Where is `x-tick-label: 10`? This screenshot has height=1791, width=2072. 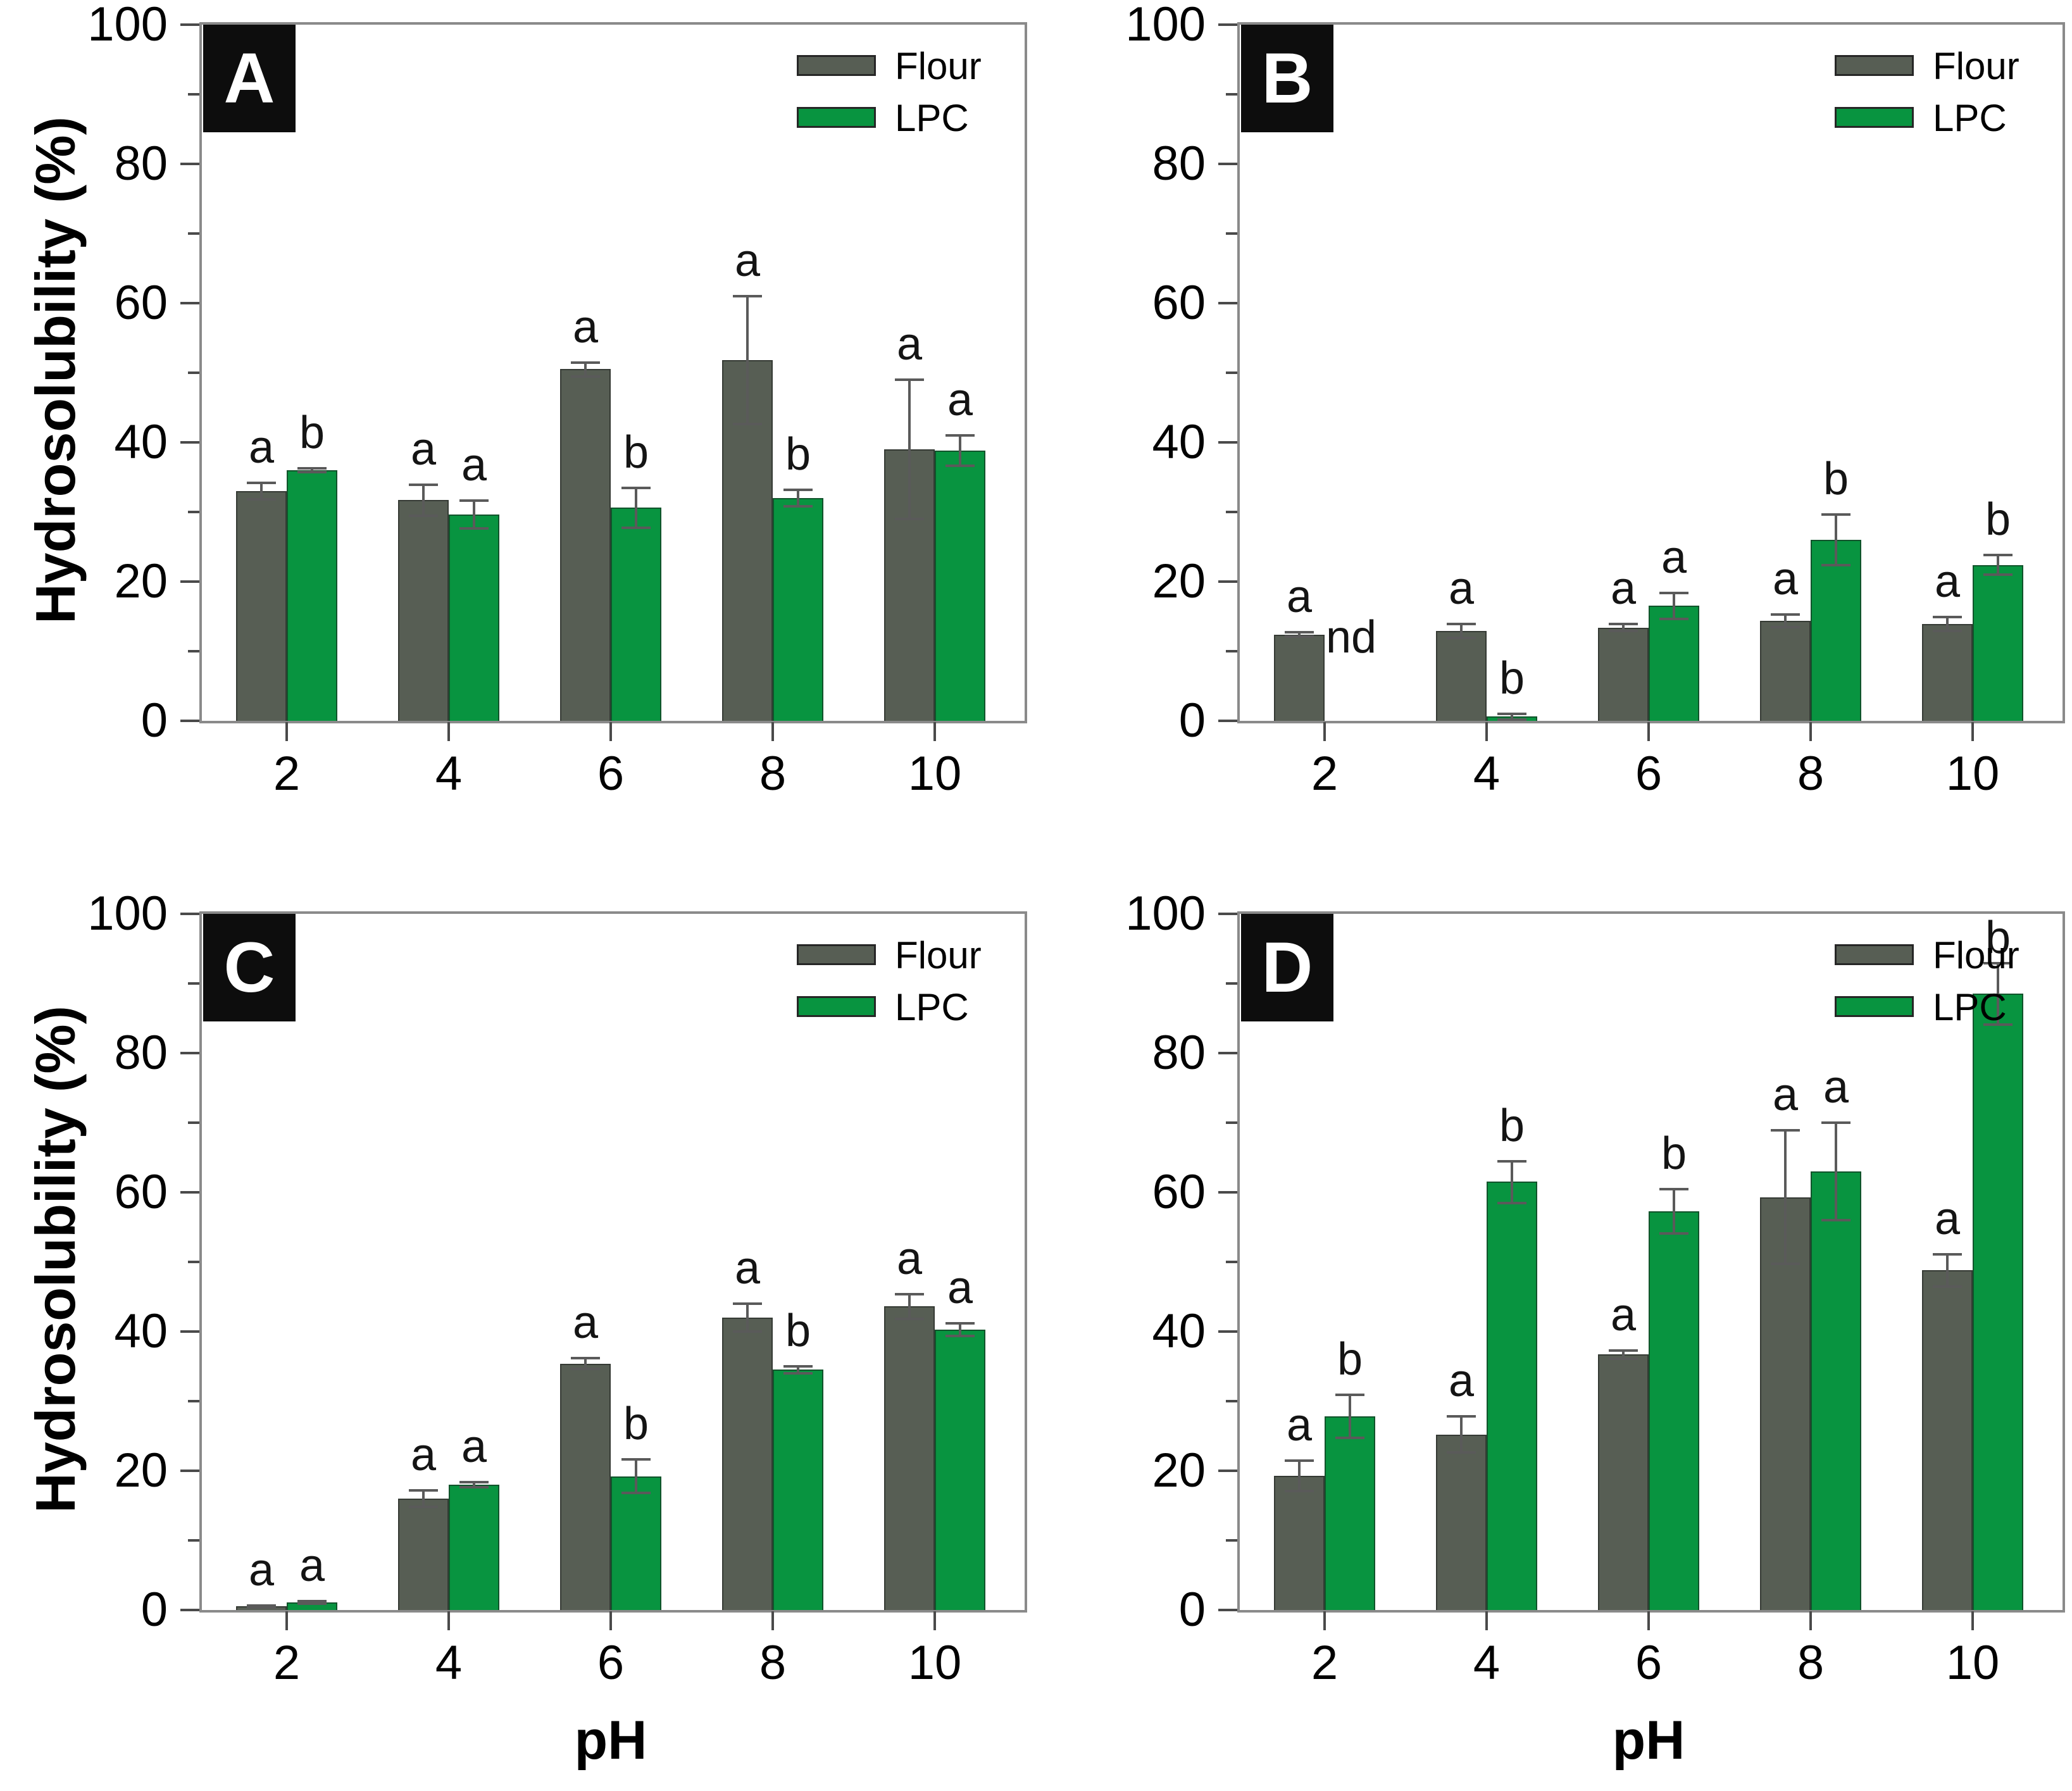
x-tick-label: 10 is located at coordinates (1972, 774).